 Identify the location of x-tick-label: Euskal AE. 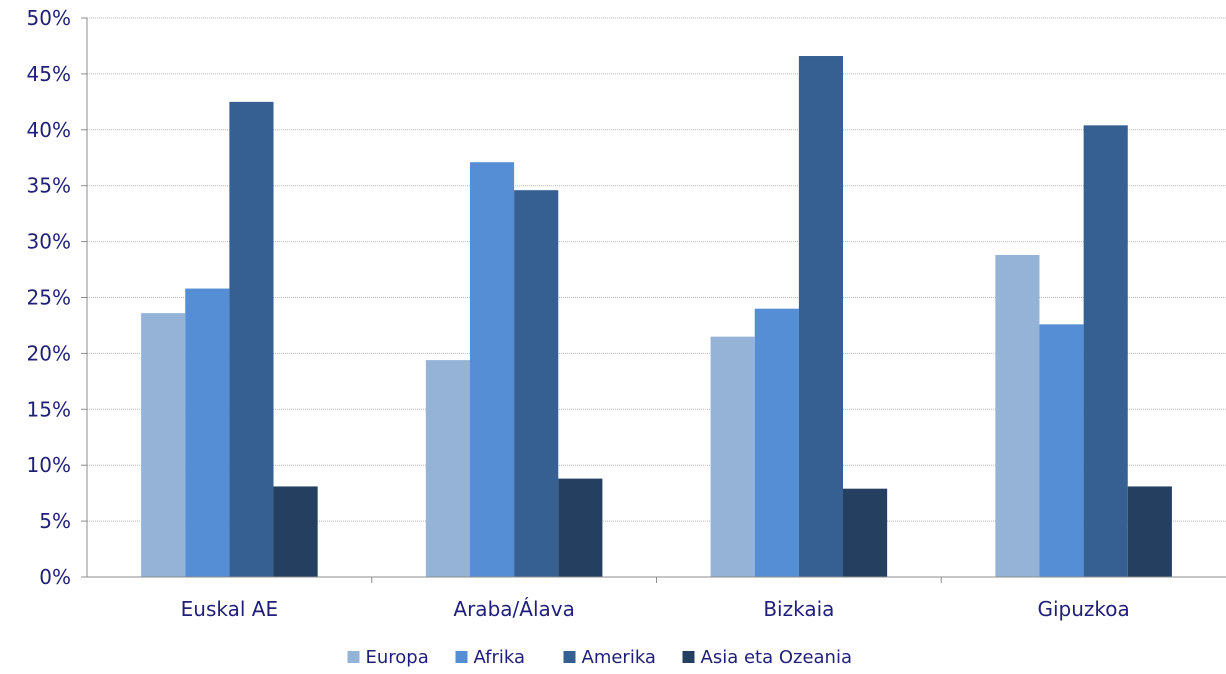
(229, 609).